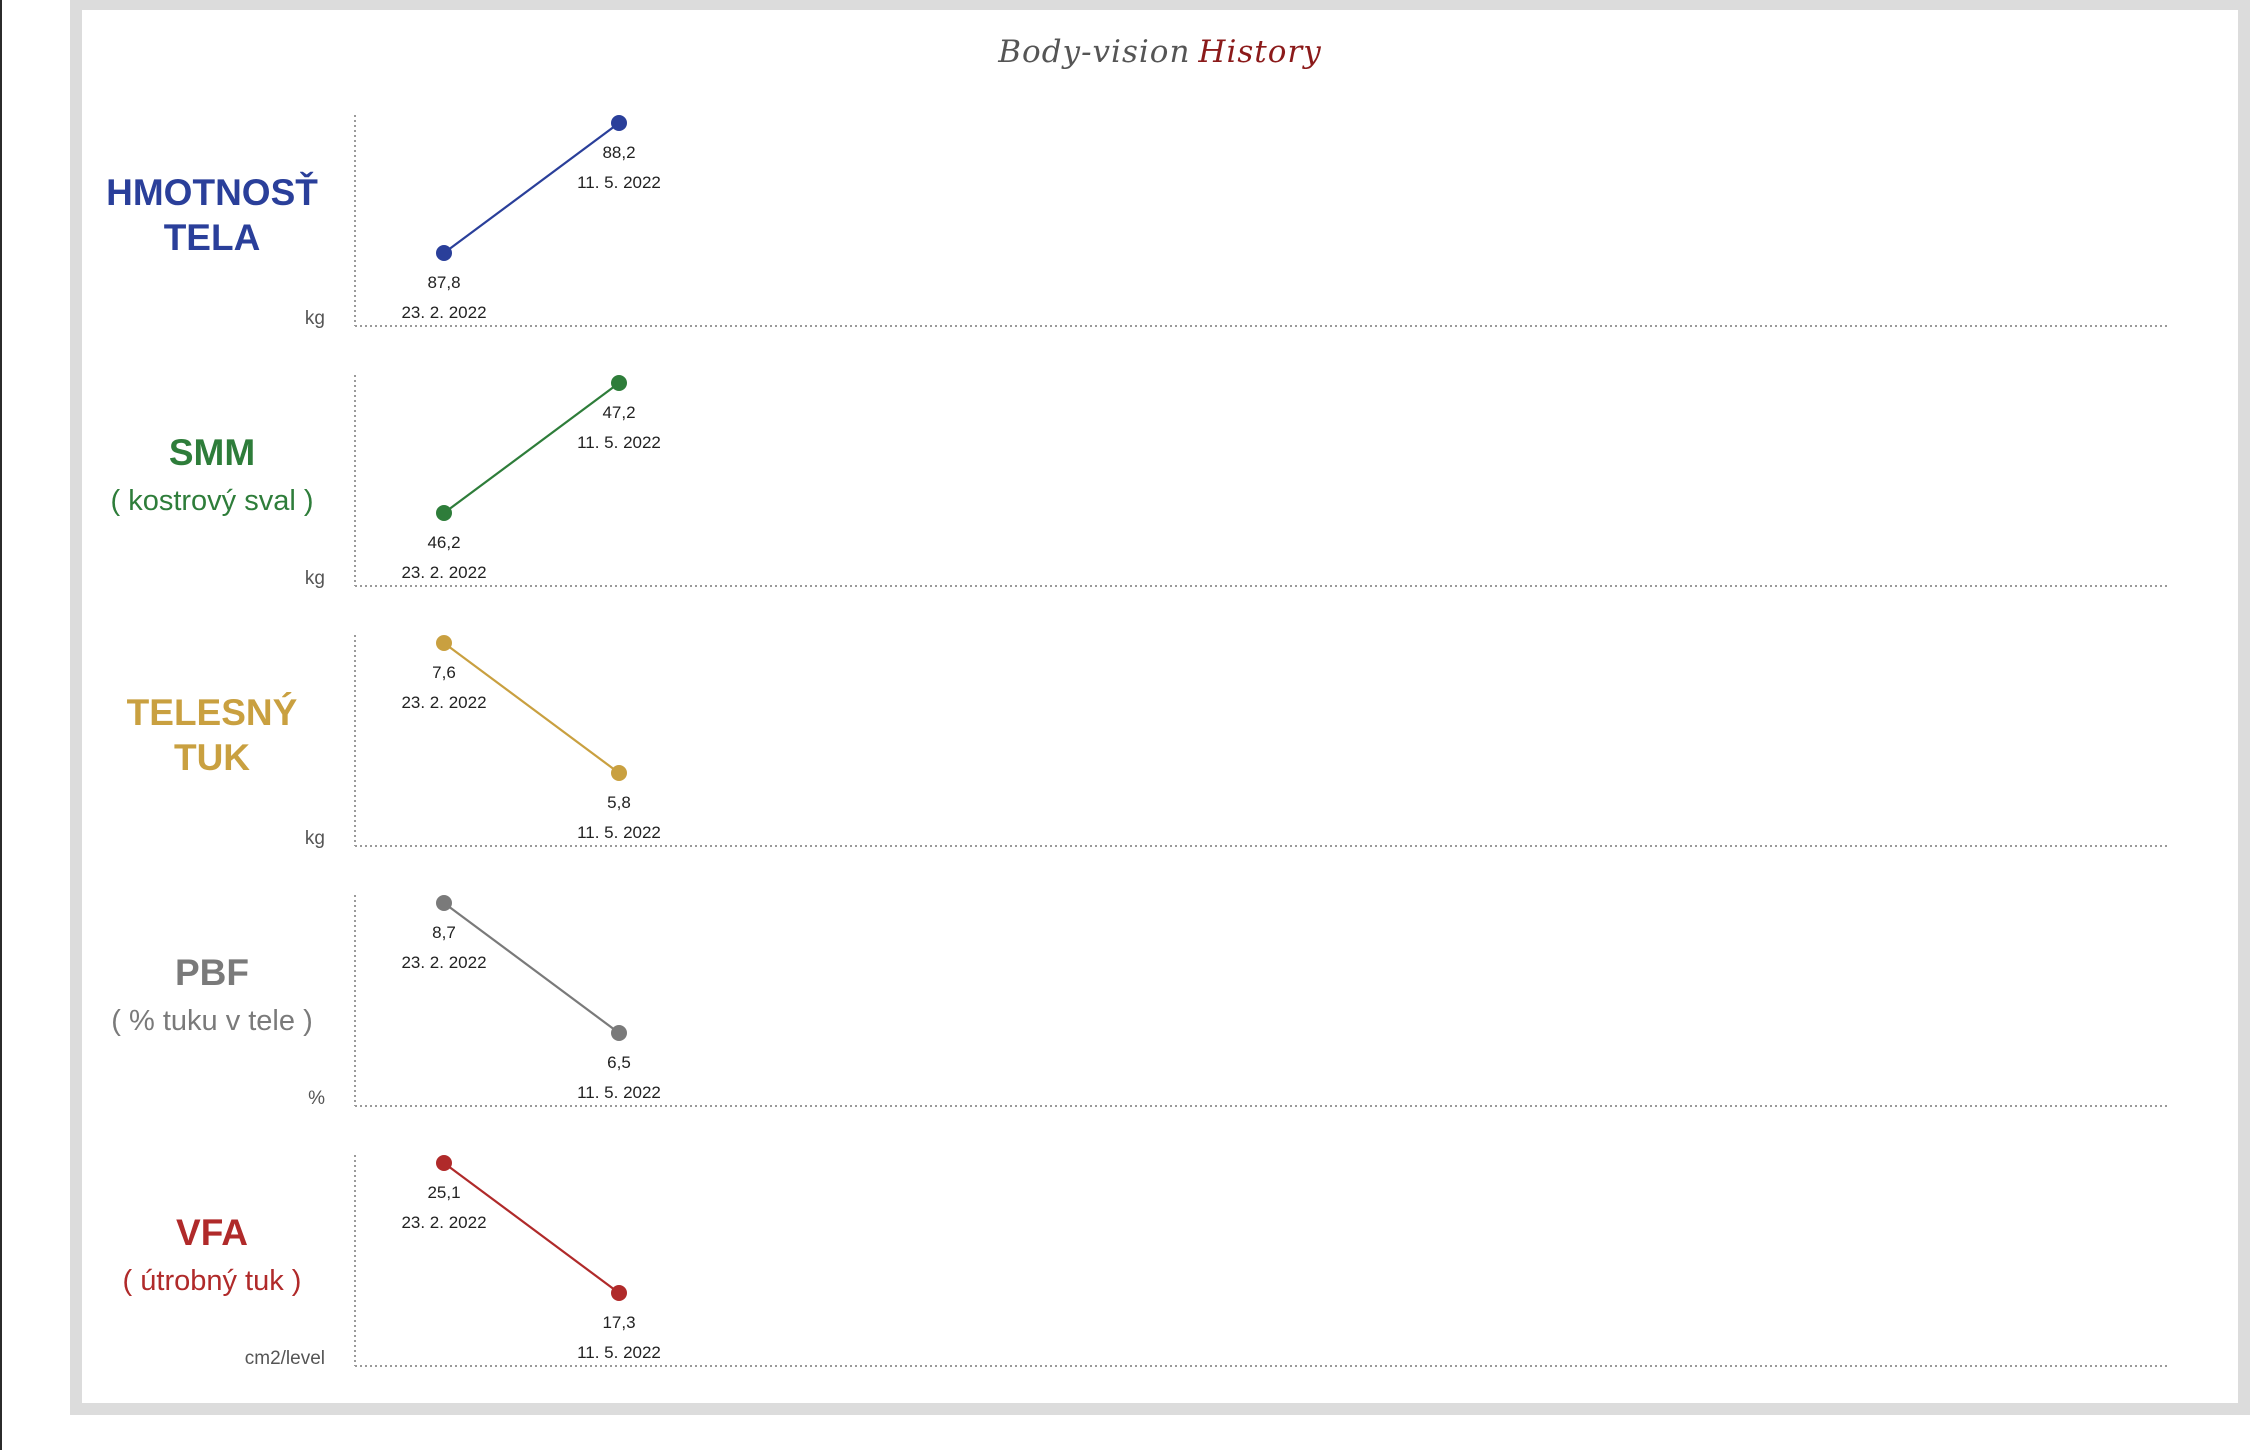 The height and width of the screenshot is (1450, 2258). What do you see at coordinates (444, 932) in the screenshot?
I see `data-value-label: 8,7` at bounding box center [444, 932].